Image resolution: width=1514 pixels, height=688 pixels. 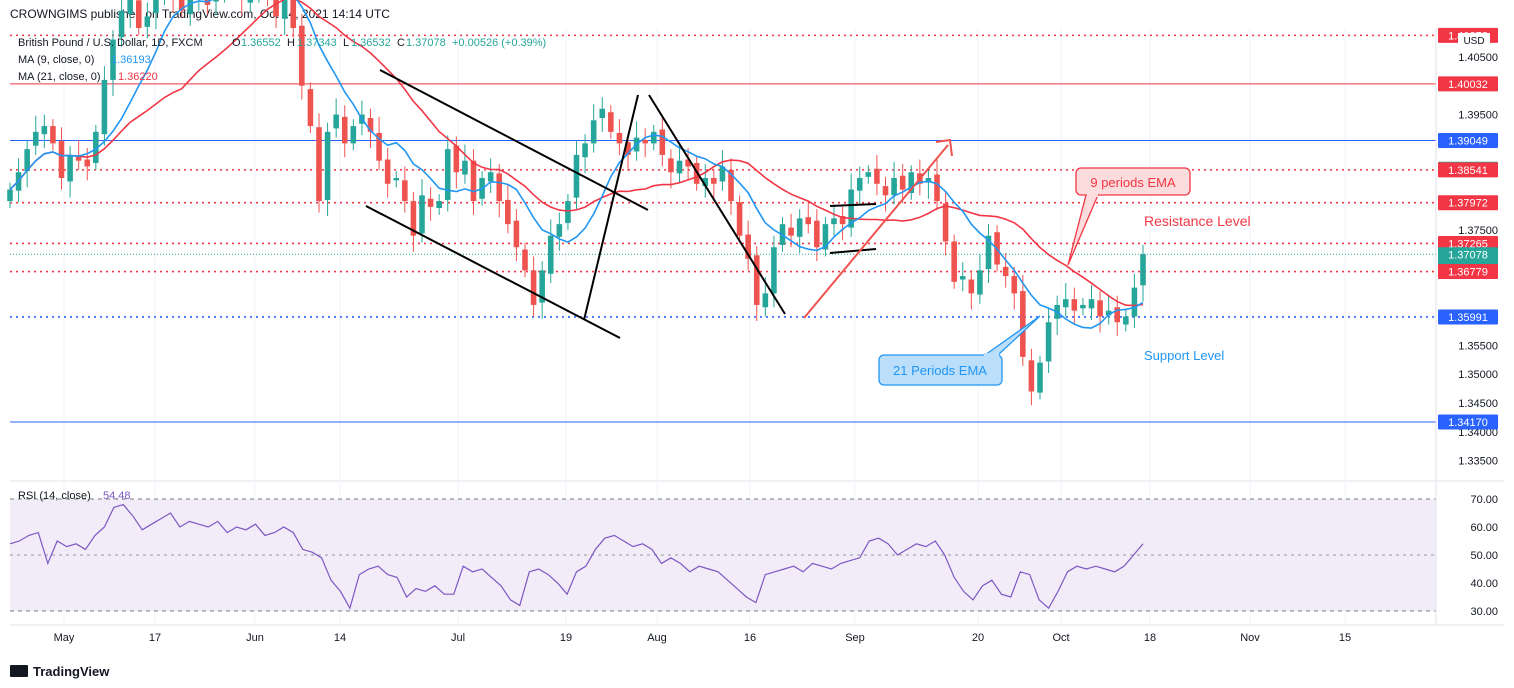 I want to click on legend-c-value: 1.37078, so click(x=426, y=43).